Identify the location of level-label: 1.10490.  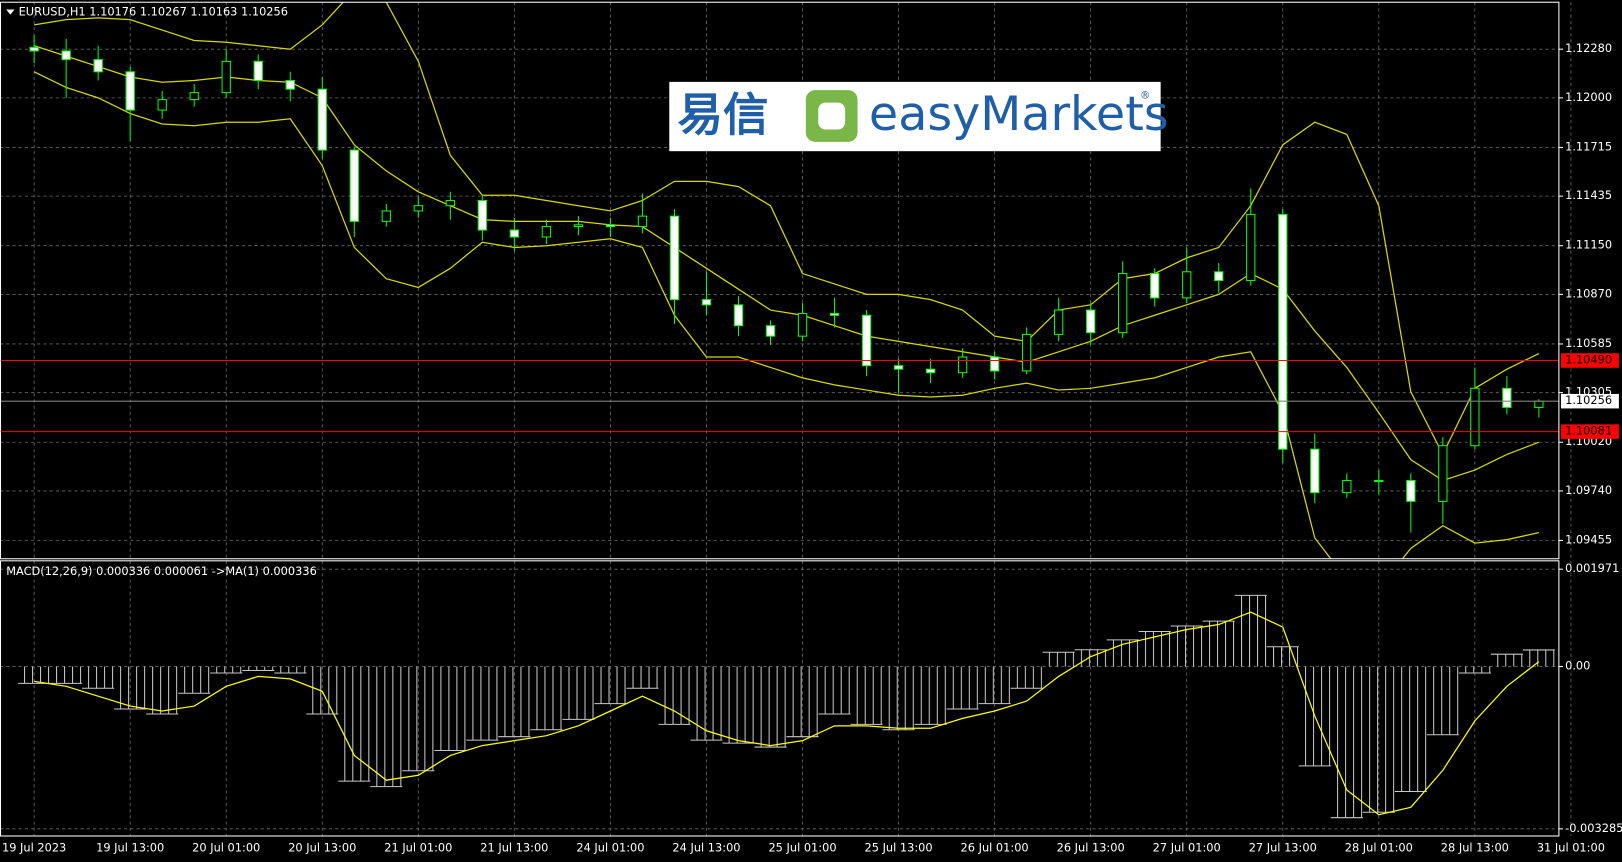
(1588, 359).